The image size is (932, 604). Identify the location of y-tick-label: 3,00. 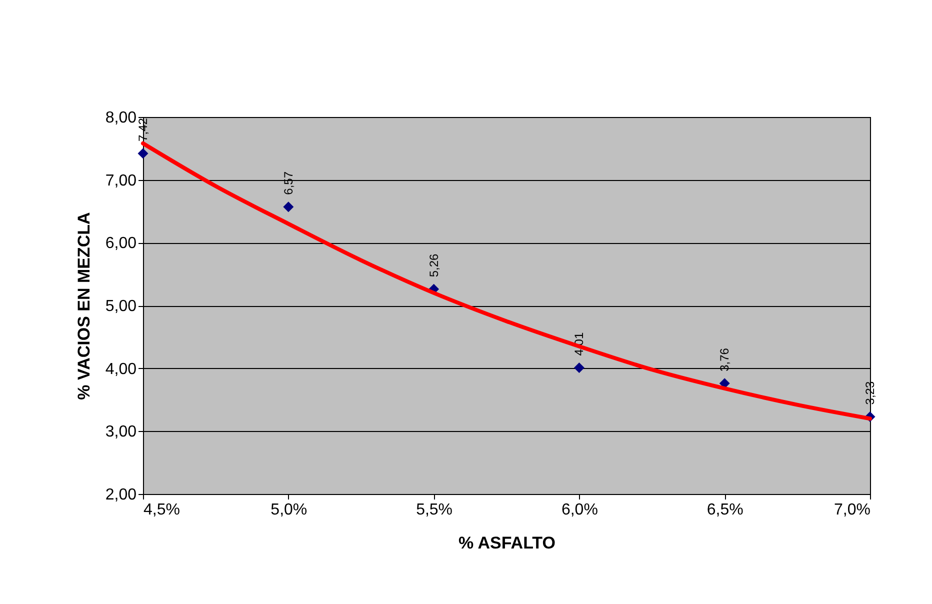
(121, 432).